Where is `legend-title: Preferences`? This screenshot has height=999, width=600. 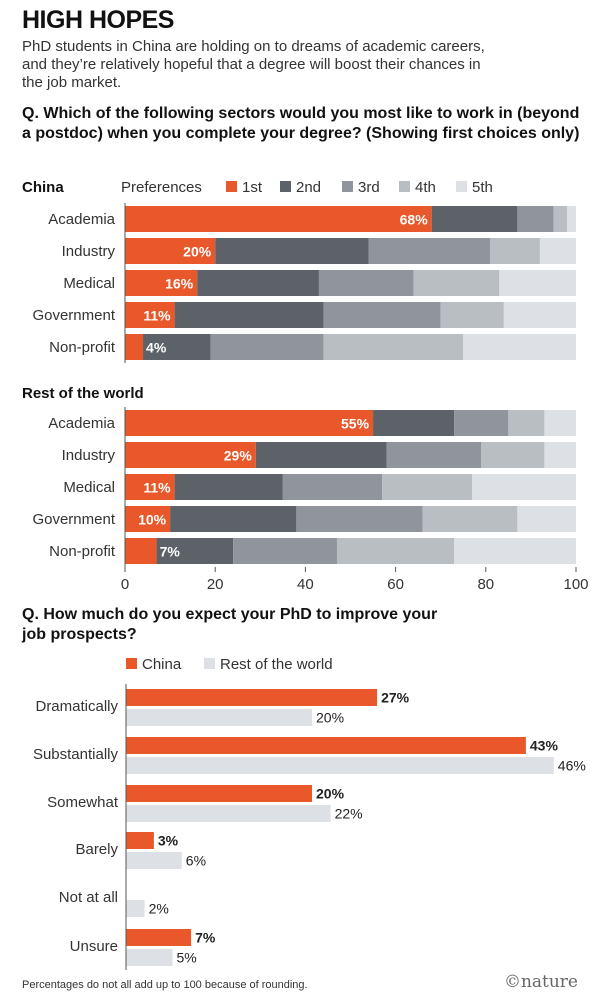
legend-title: Preferences is located at coordinates (161, 187).